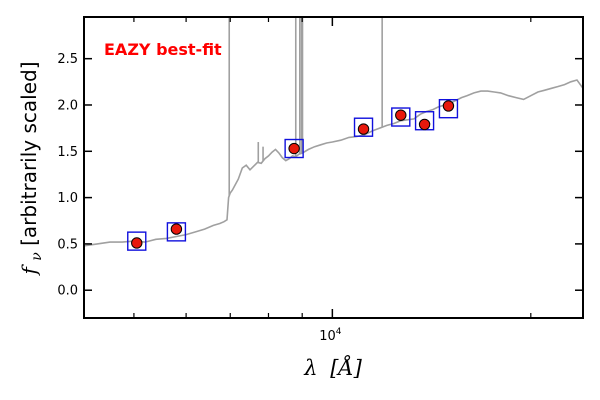 The width and height of the screenshot is (600, 400). Describe the element at coordinates (310, 368) in the screenshot. I see `x-axis-symbol: λ` at that location.